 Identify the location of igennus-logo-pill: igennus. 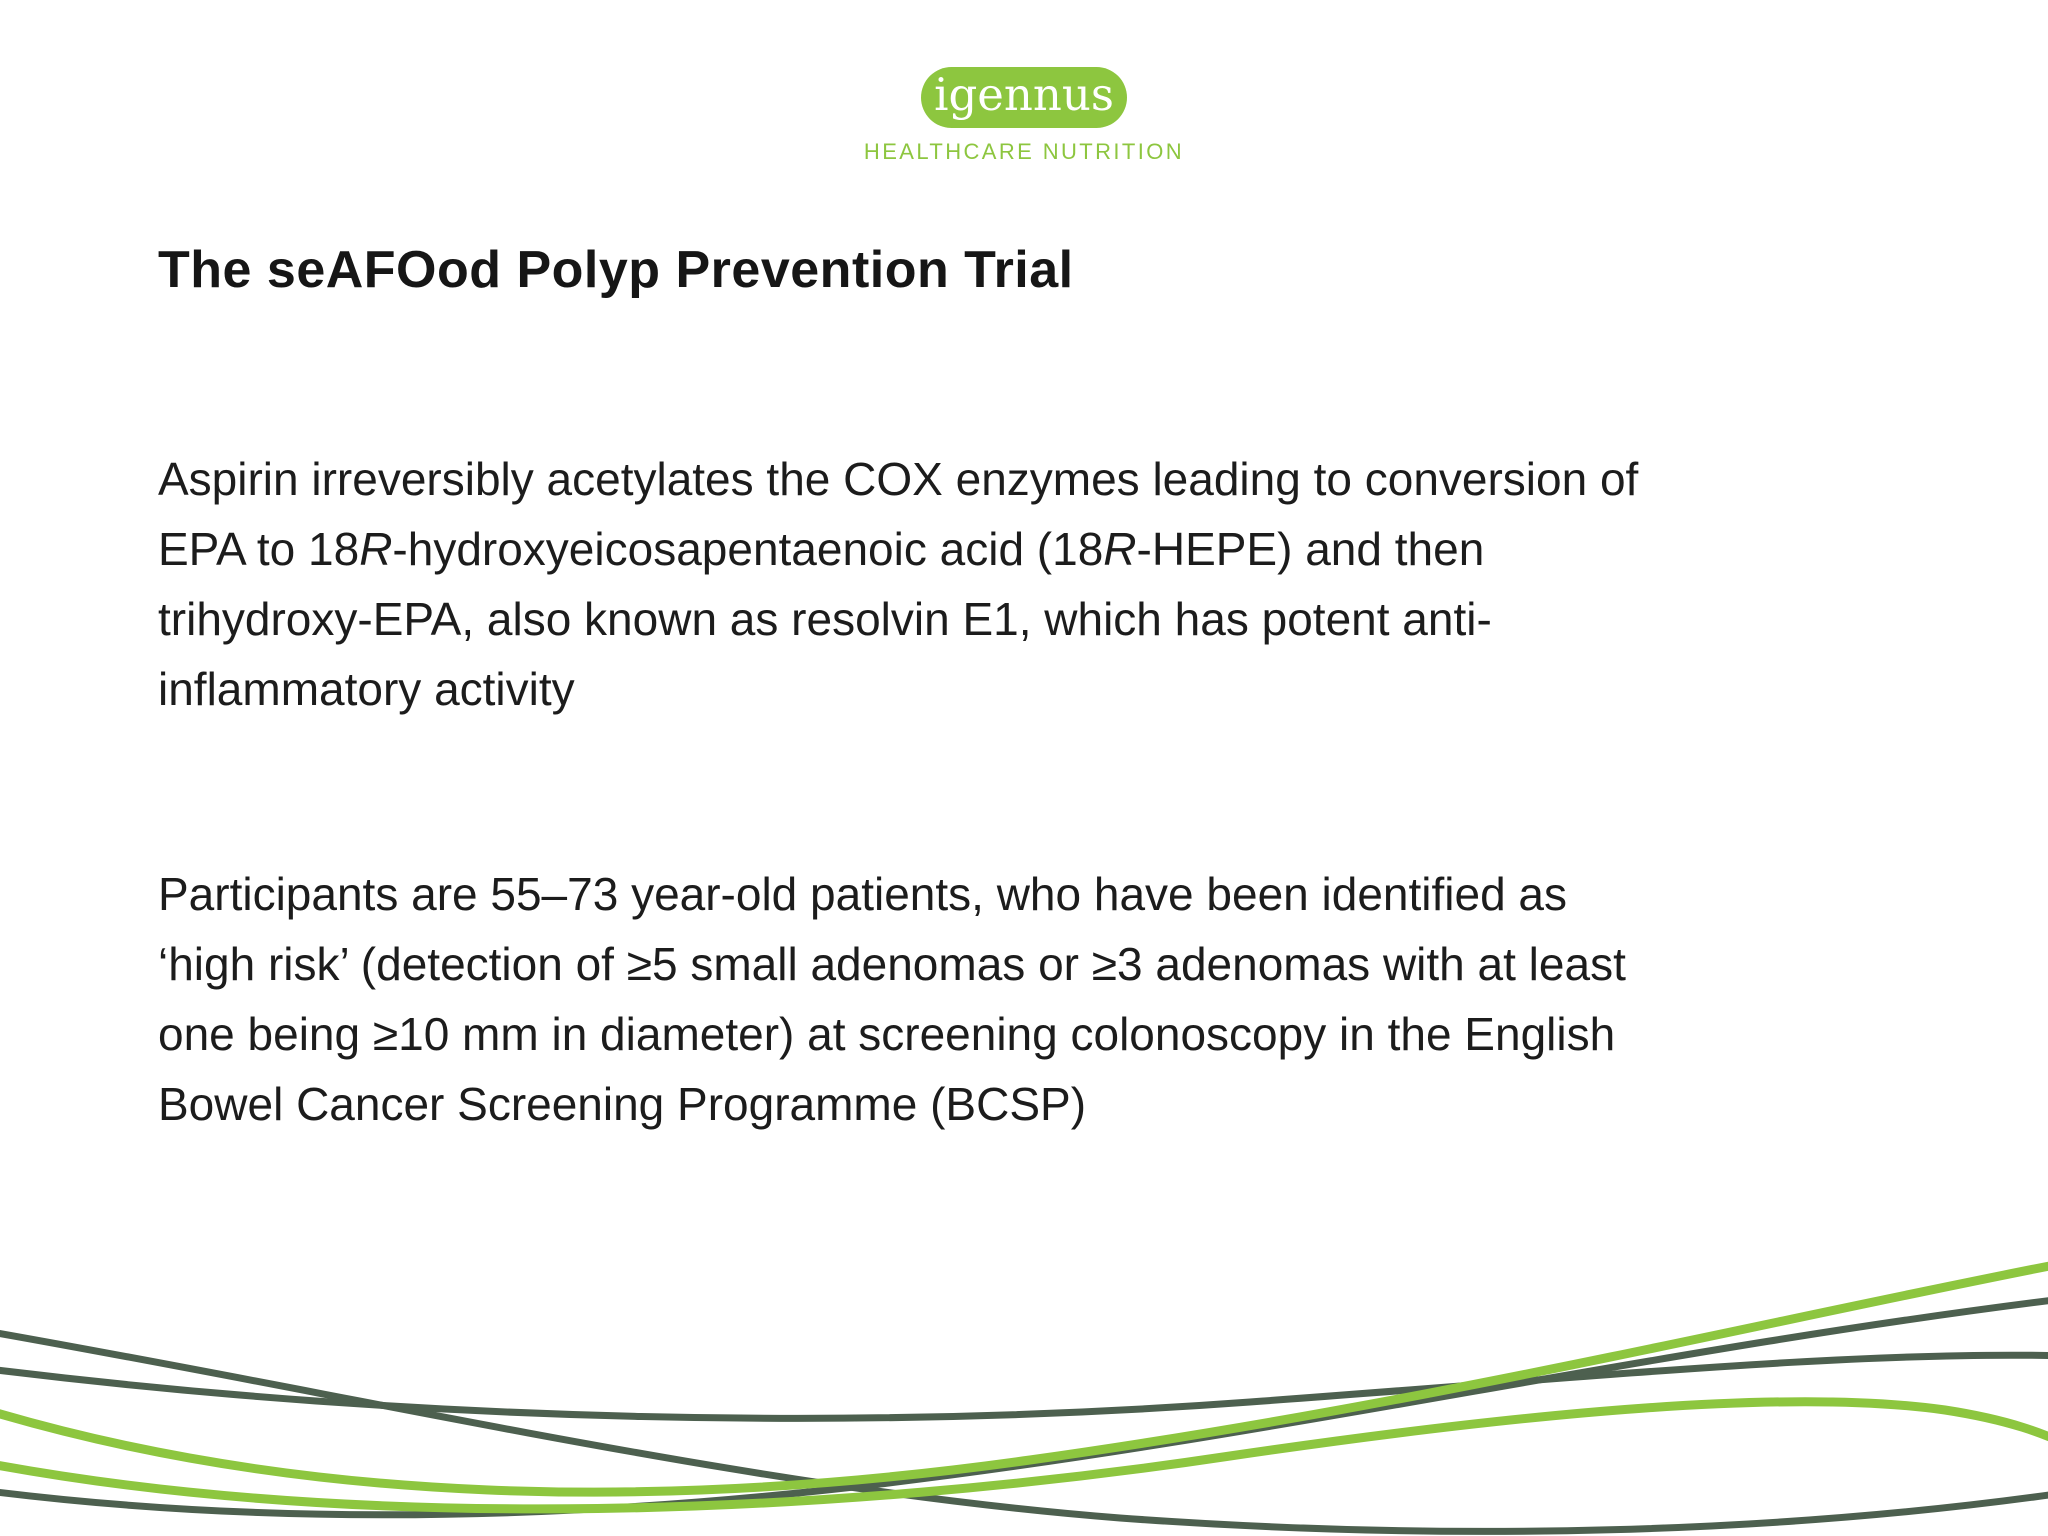
(1024, 97).